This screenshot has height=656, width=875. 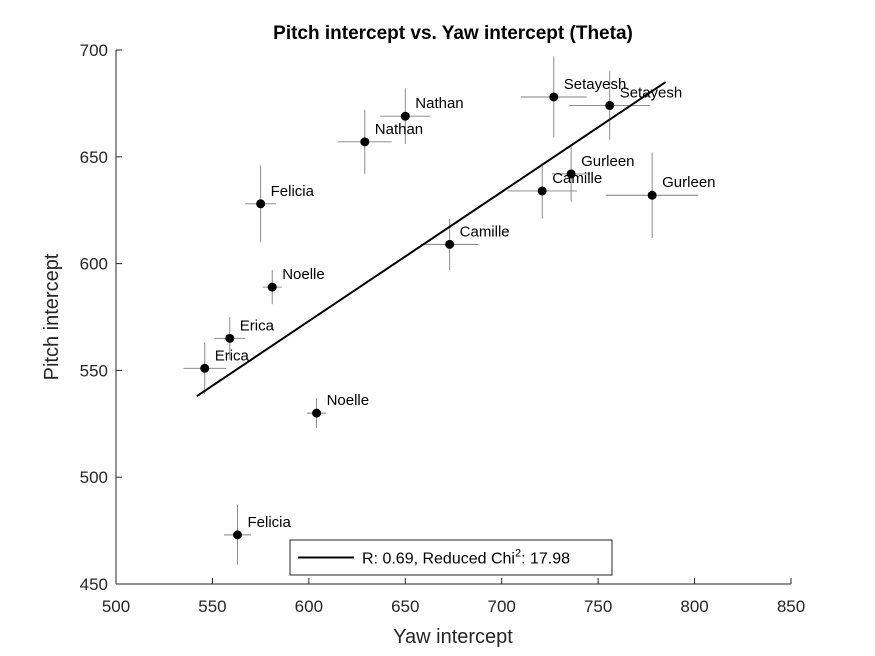 What do you see at coordinates (94, 50) in the screenshot?
I see `y-tick-label: 700` at bounding box center [94, 50].